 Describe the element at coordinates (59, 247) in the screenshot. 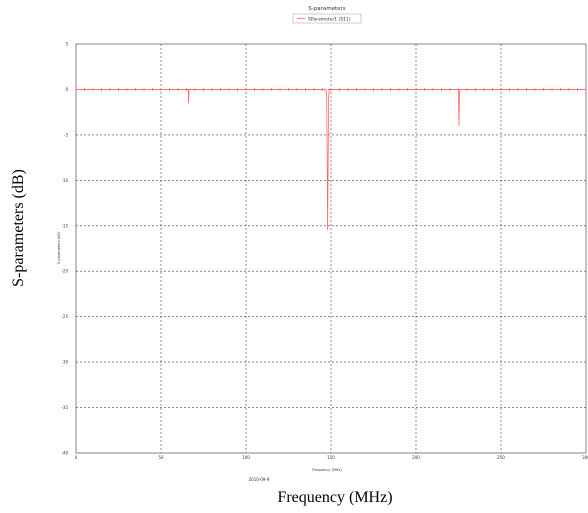

I see `inner-y-label: S-parameters (dB)` at that location.